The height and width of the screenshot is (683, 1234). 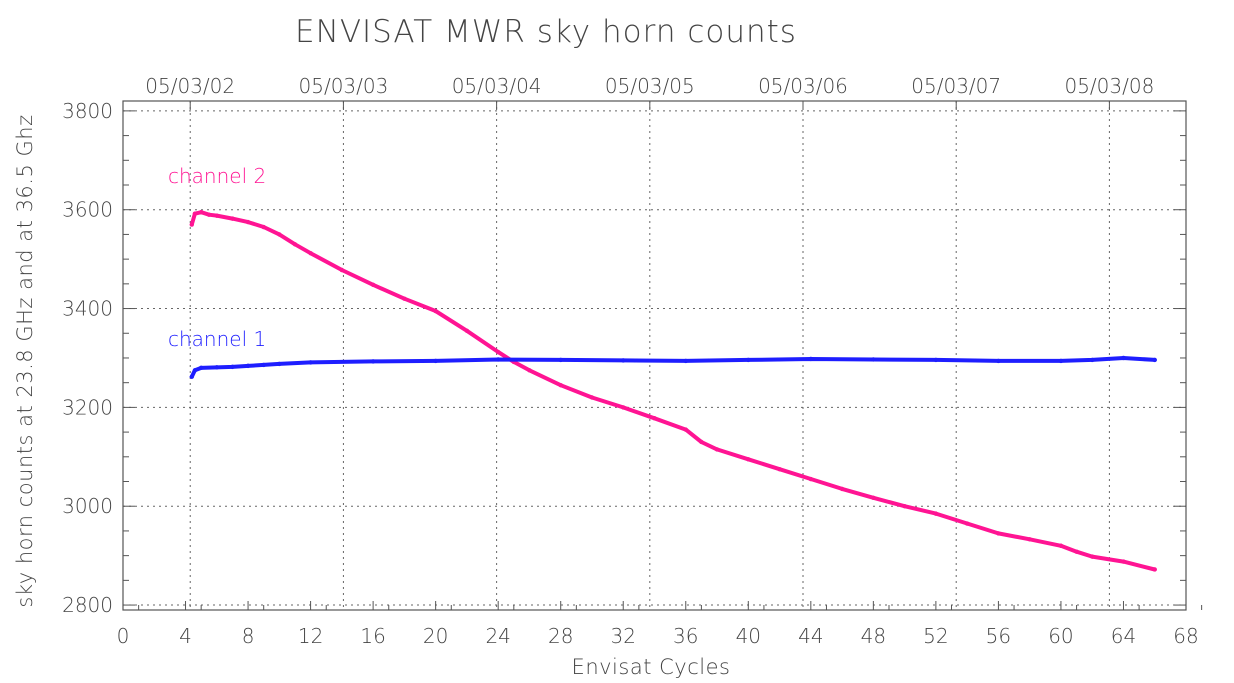 I want to click on series-label-channel-2: channel 2, so click(x=217, y=176).